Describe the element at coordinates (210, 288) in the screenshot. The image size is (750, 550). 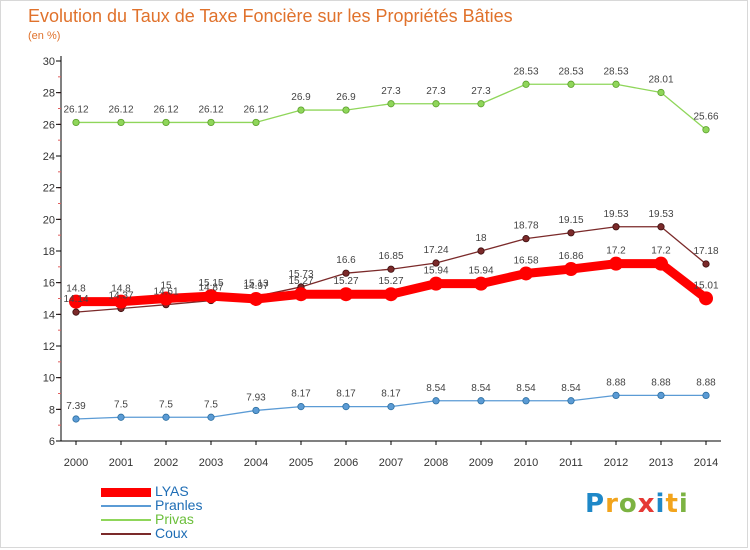
I see `data-label-coux: 14.87` at that location.